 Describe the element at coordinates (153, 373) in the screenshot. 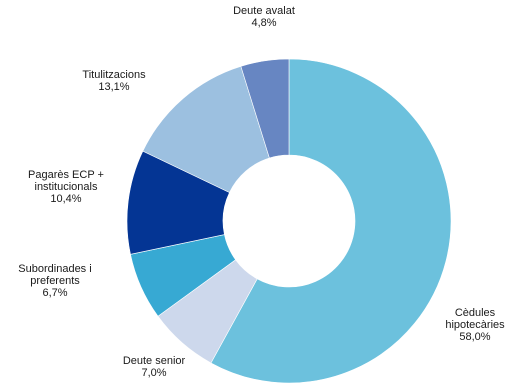

I see `label-value: 7,0%` at that location.